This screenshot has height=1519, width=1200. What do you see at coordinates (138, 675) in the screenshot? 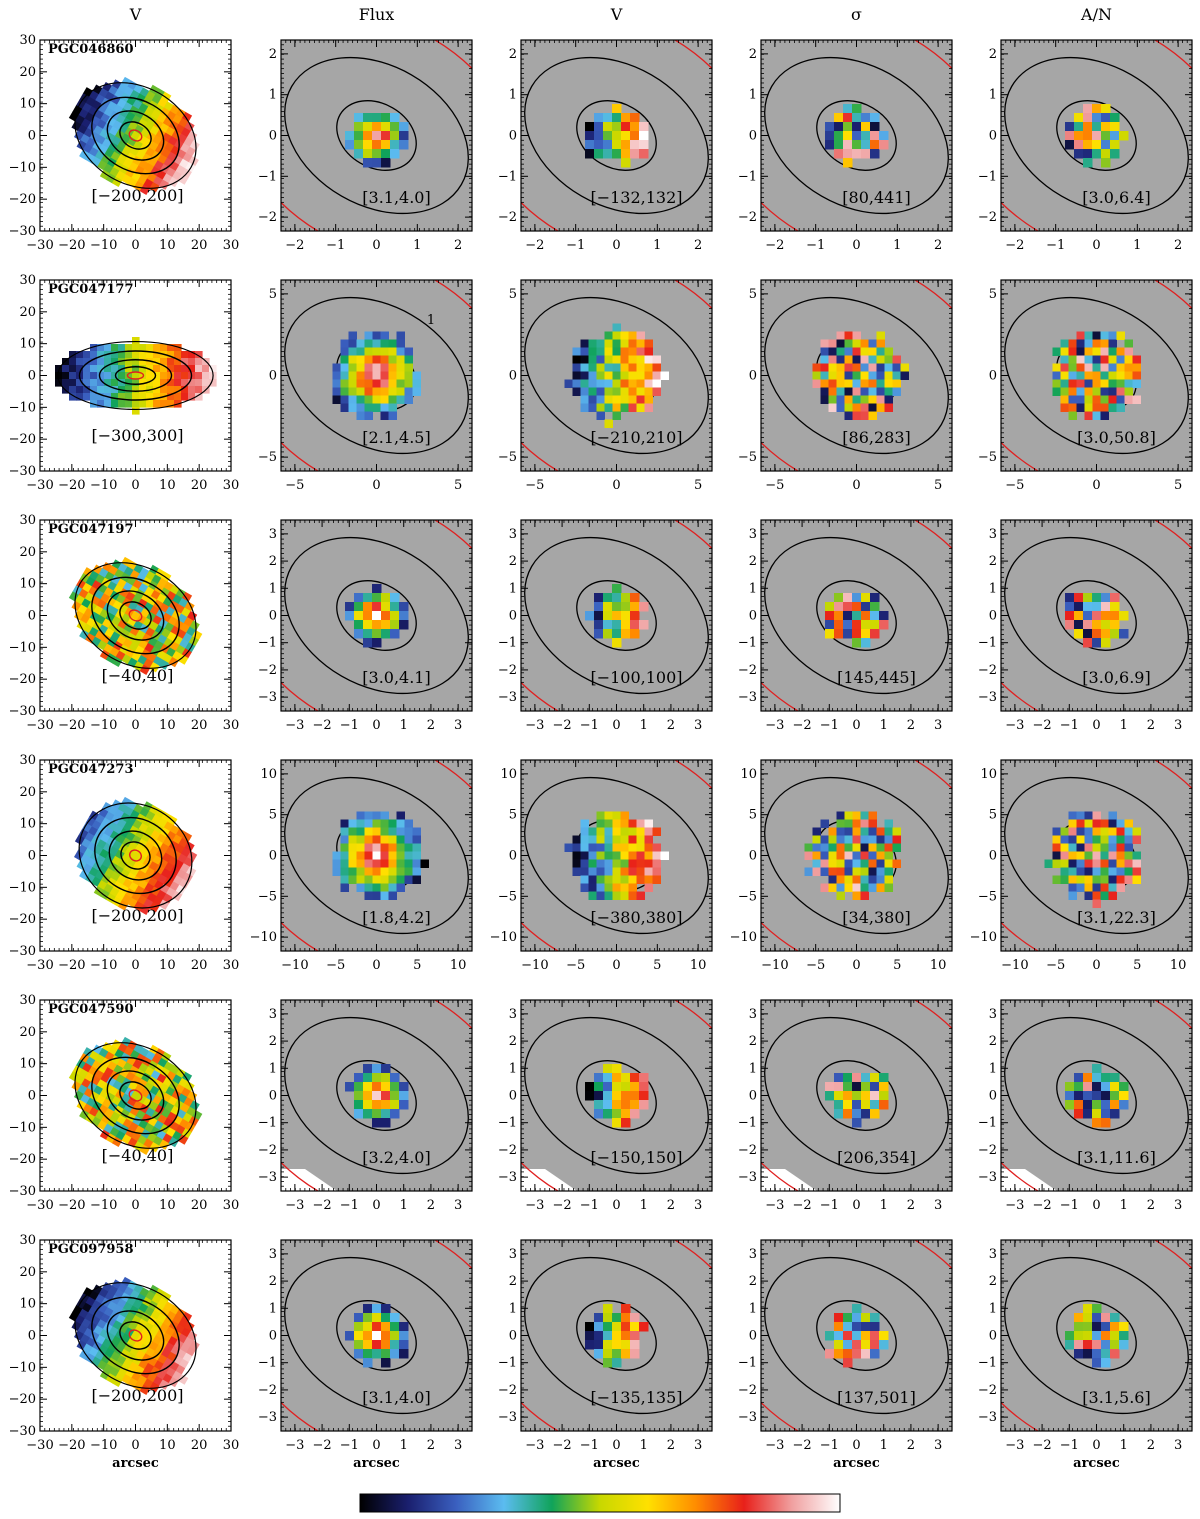
I see `large-map-range-label: [−40,40]` at bounding box center [138, 675].